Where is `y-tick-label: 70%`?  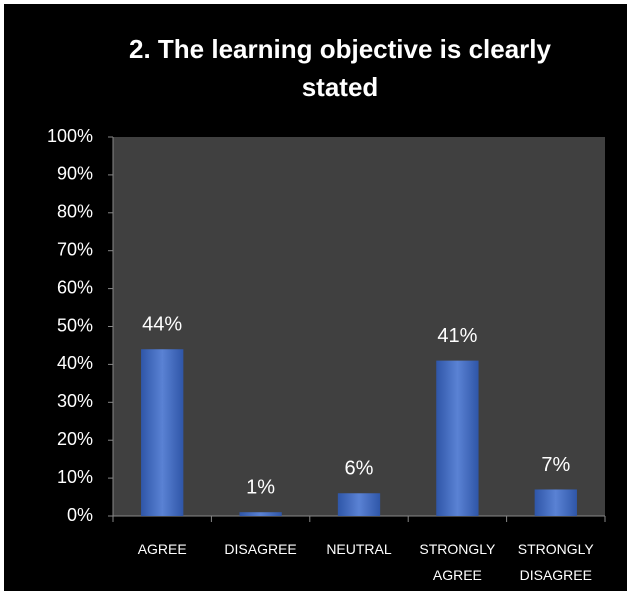
y-tick-label: 70% is located at coordinates (75, 249).